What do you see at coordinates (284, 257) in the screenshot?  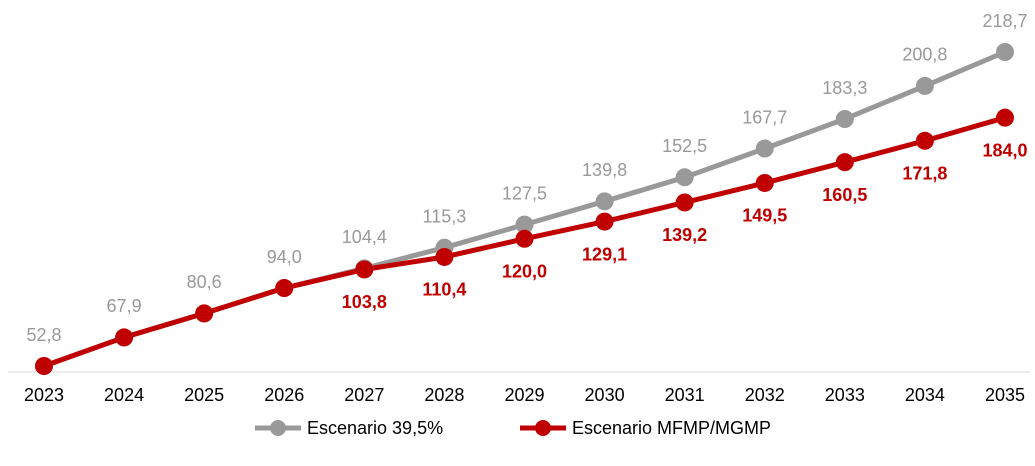 I see `data-label: 94,0` at bounding box center [284, 257].